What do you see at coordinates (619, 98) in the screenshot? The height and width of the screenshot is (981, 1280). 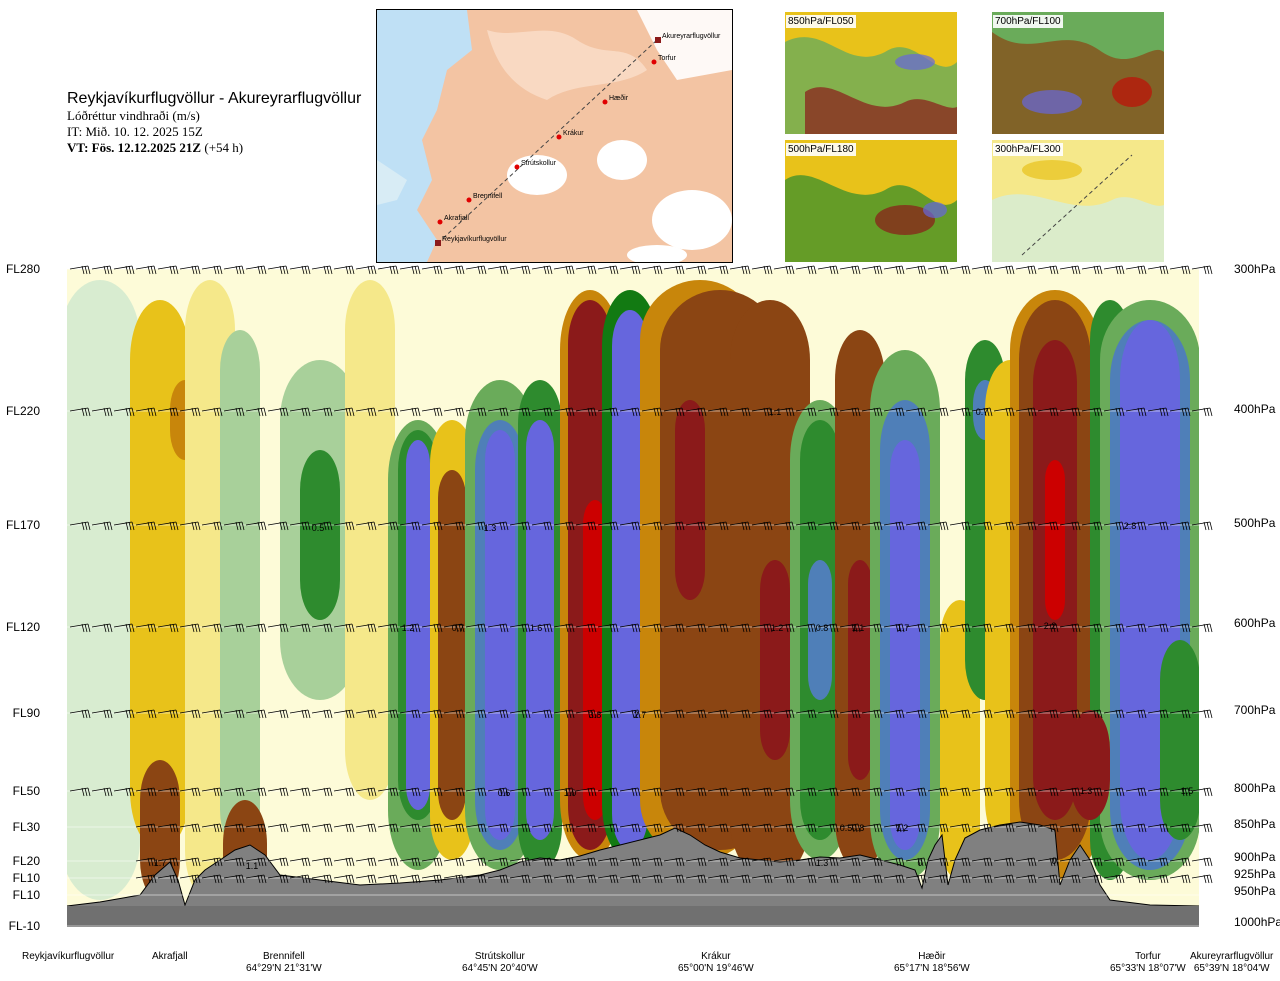 I see `route-point-label: Hæðir` at bounding box center [619, 98].